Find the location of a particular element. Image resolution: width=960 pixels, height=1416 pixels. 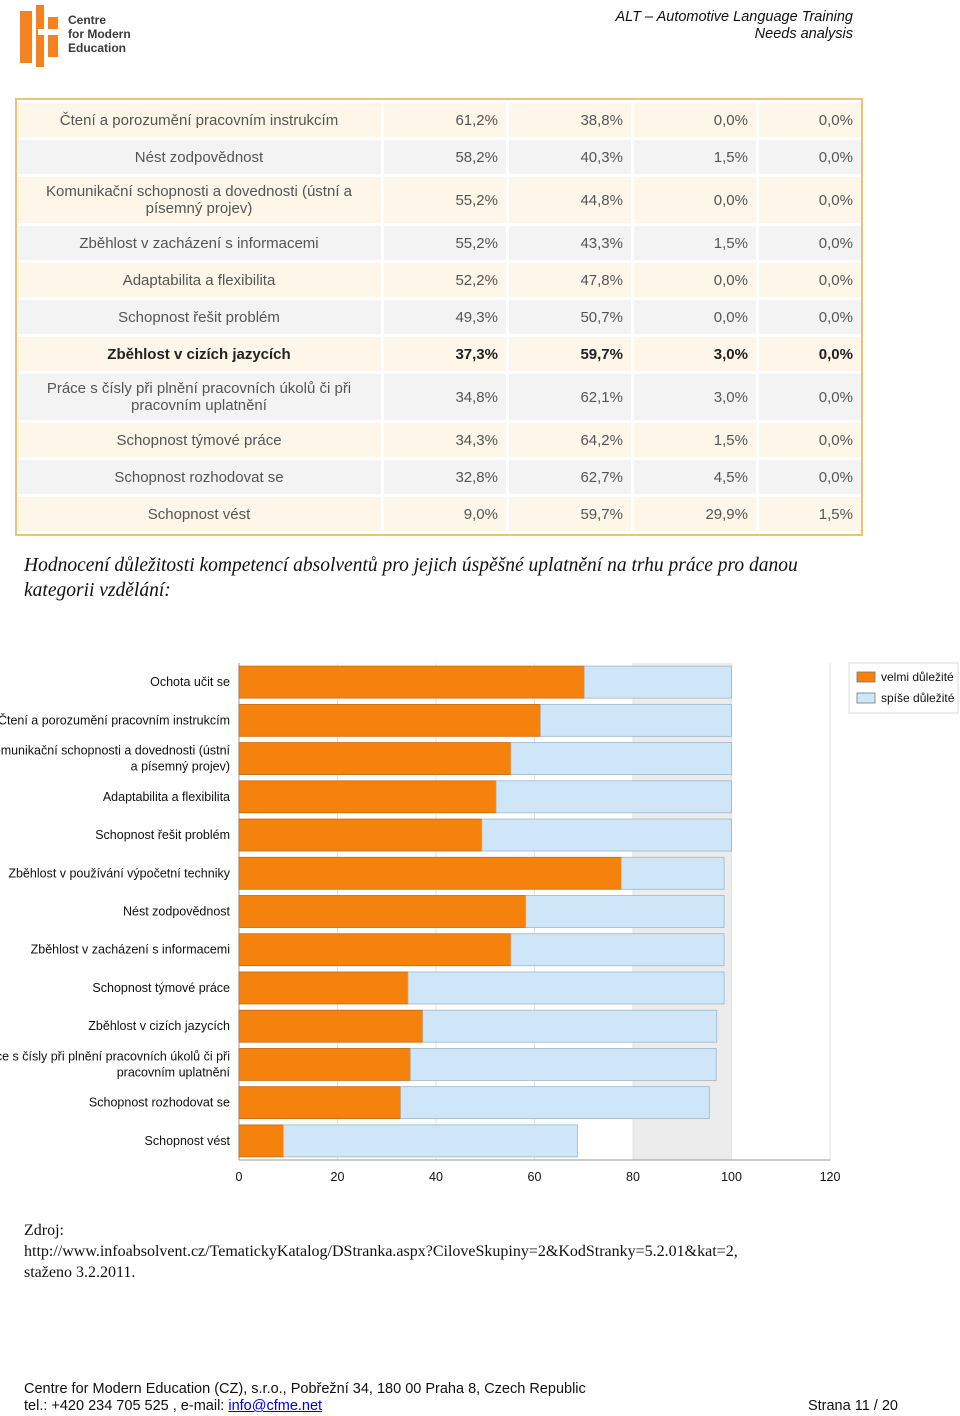

logo-line-3: Education is located at coordinates (97, 48).